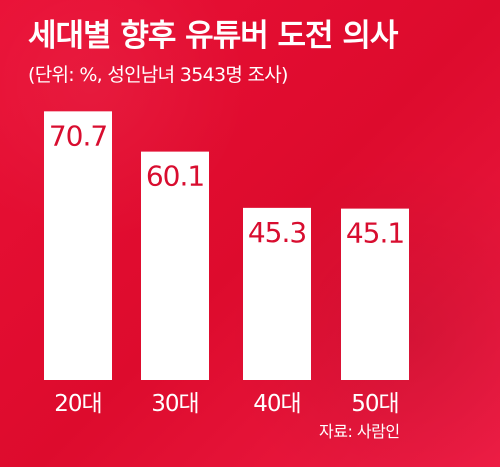 The height and width of the screenshot is (467, 500). I want to click on value-label-50대: 45.1, so click(375, 233).